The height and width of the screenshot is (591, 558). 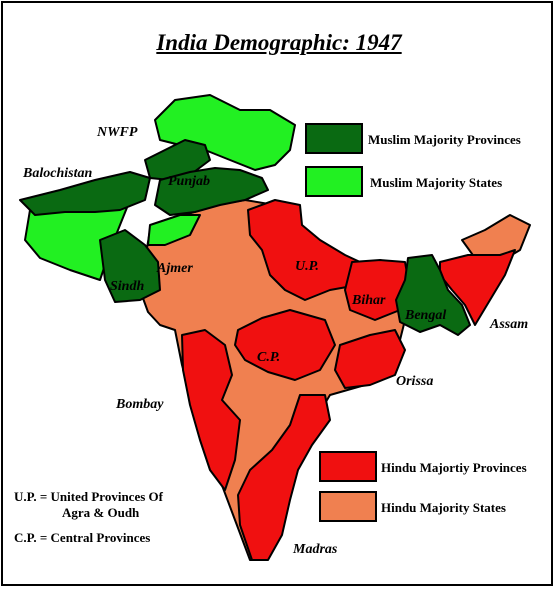 I want to click on note-up-line1: U.P. = United Provinces Of, so click(x=88, y=496).